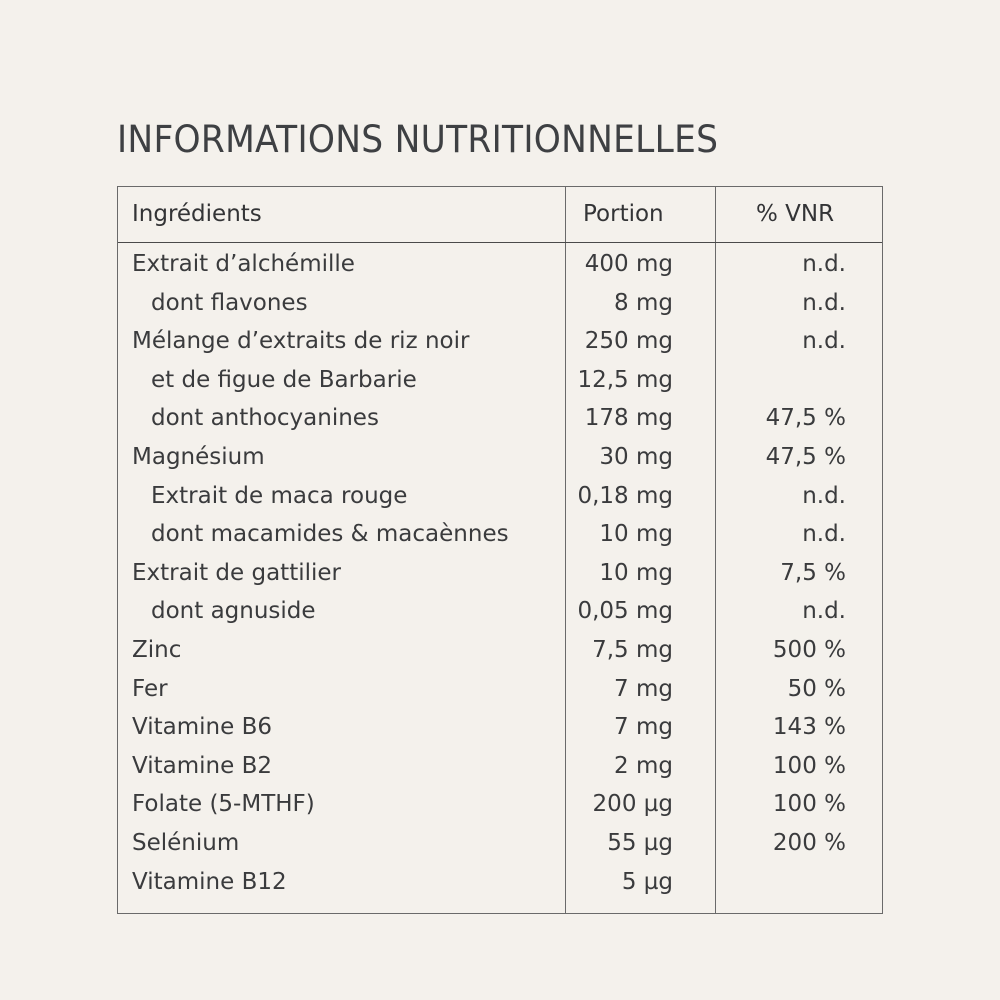 This screenshot has width=1000, height=1000. Describe the element at coordinates (500, 810) in the screenshot. I see `table-row: Folate (5-MTHF) 200 µg 100 %` at that location.